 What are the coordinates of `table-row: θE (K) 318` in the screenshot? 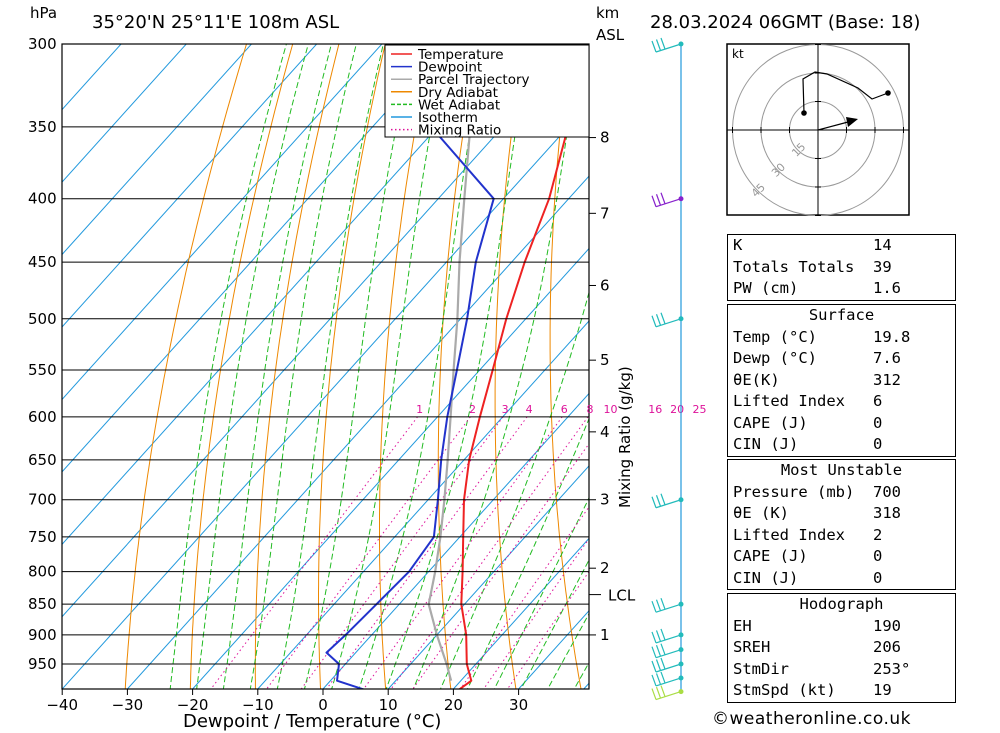 It's located at (817, 513).